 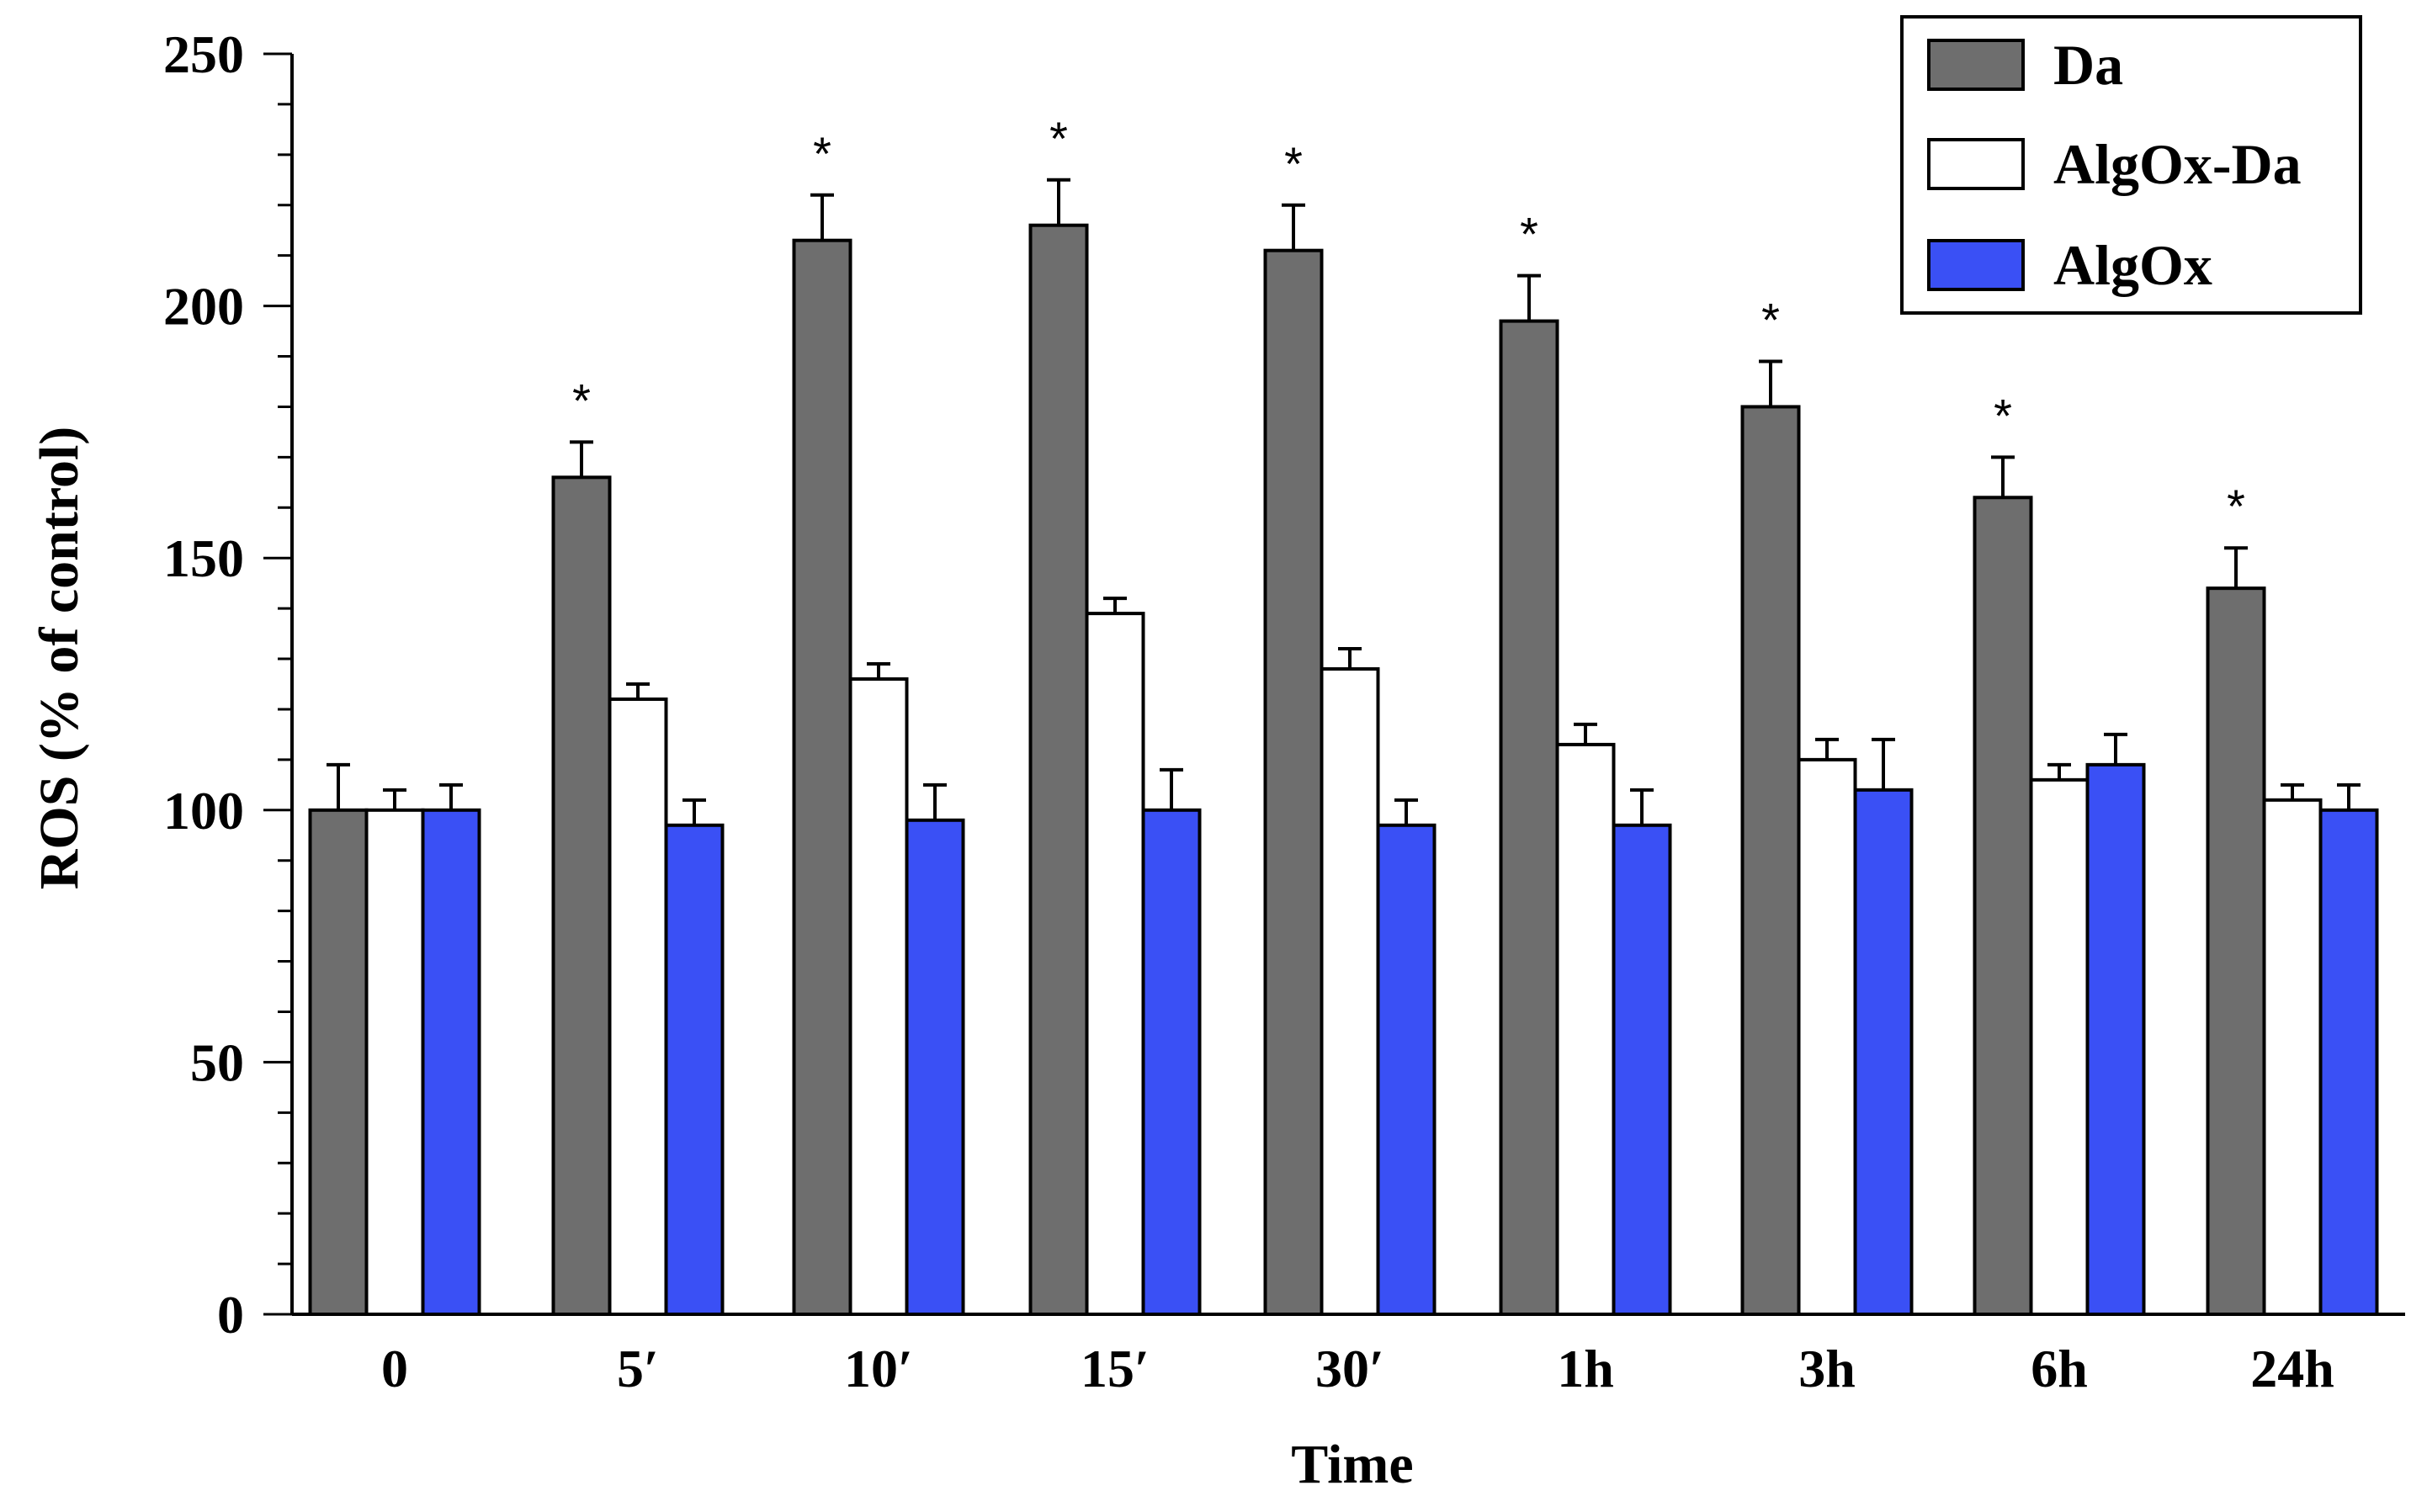 What do you see at coordinates (1349, 1368) in the screenshot?
I see `x-tick-label: 30′` at bounding box center [1349, 1368].